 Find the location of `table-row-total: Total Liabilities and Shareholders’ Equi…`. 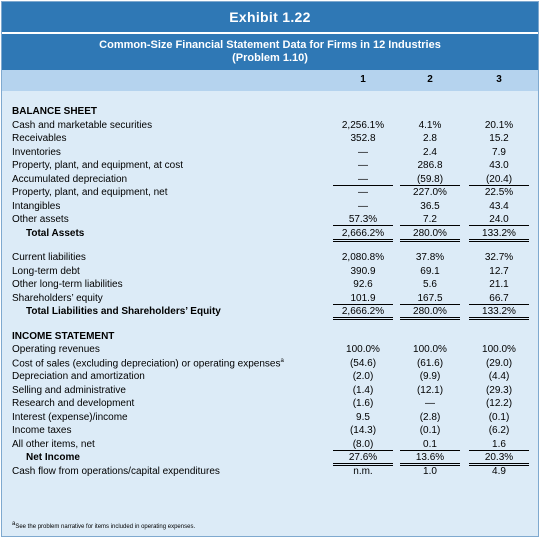

table-row-total: Total Liabilities and Shareholders’ Equi… is located at coordinates (270, 313).